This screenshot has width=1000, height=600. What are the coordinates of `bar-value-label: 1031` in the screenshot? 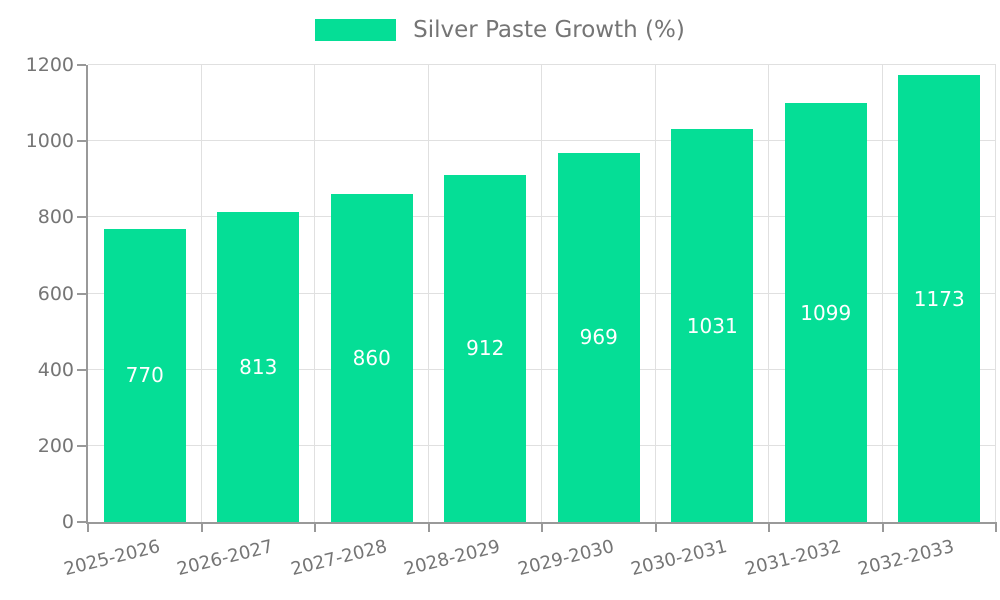 It's located at (712, 325).